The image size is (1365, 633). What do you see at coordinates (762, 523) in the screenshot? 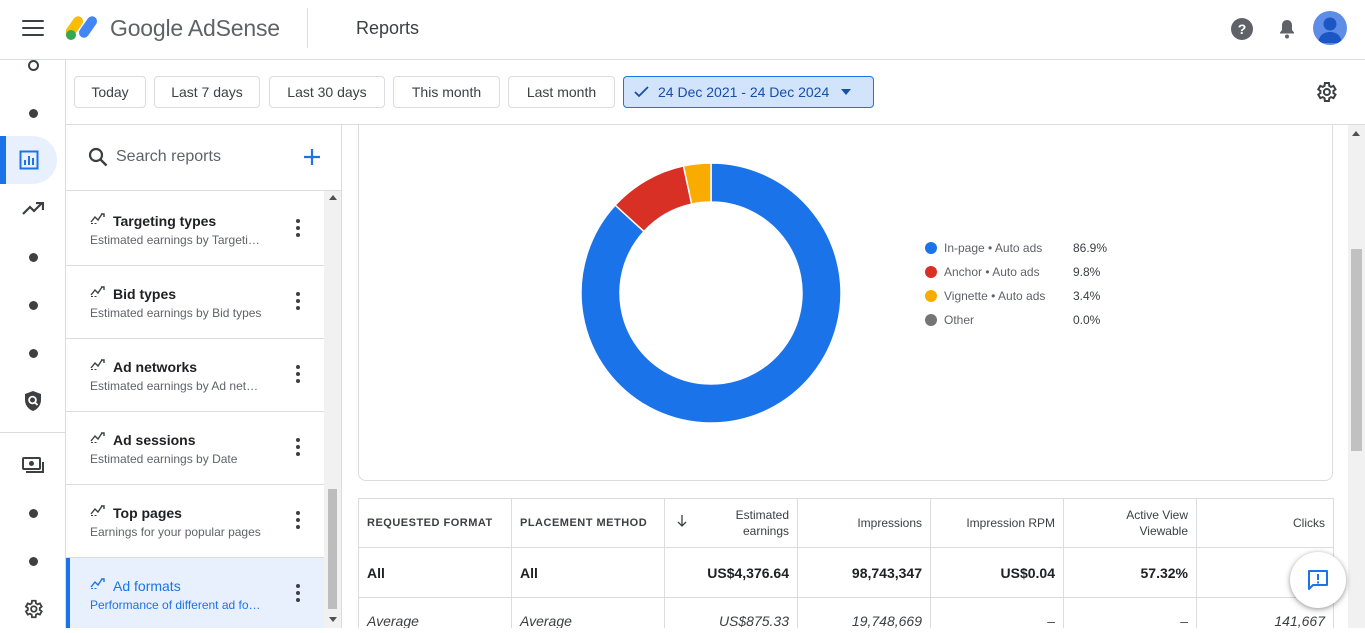
I see `header-label: Estimated earnings` at bounding box center [762, 523].